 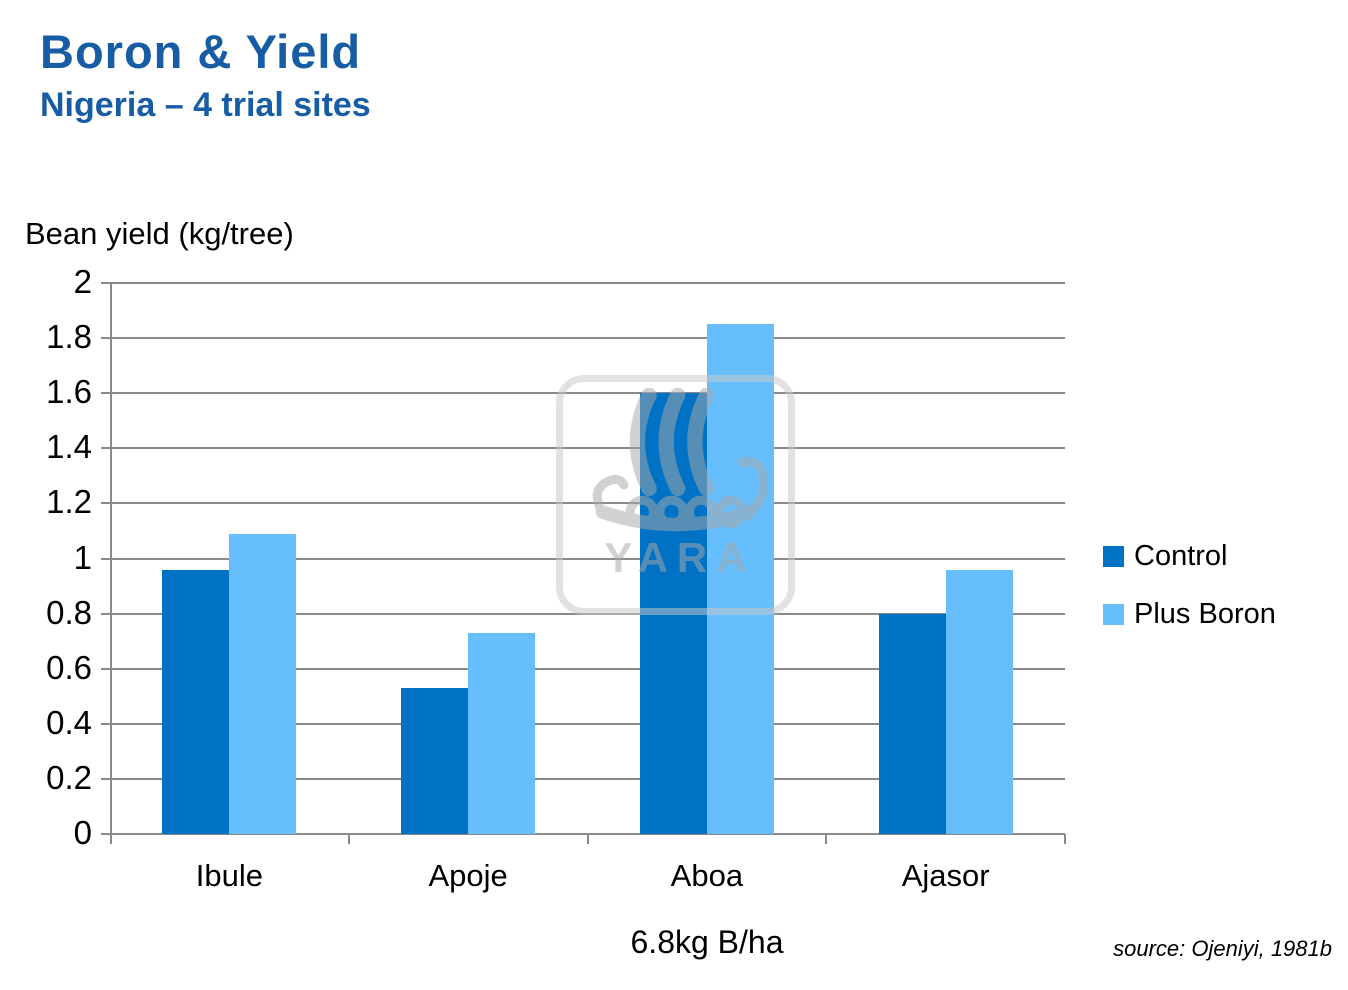 What do you see at coordinates (69, 777) in the screenshot?
I see `y-tick-label: 0.2` at bounding box center [69, 777].